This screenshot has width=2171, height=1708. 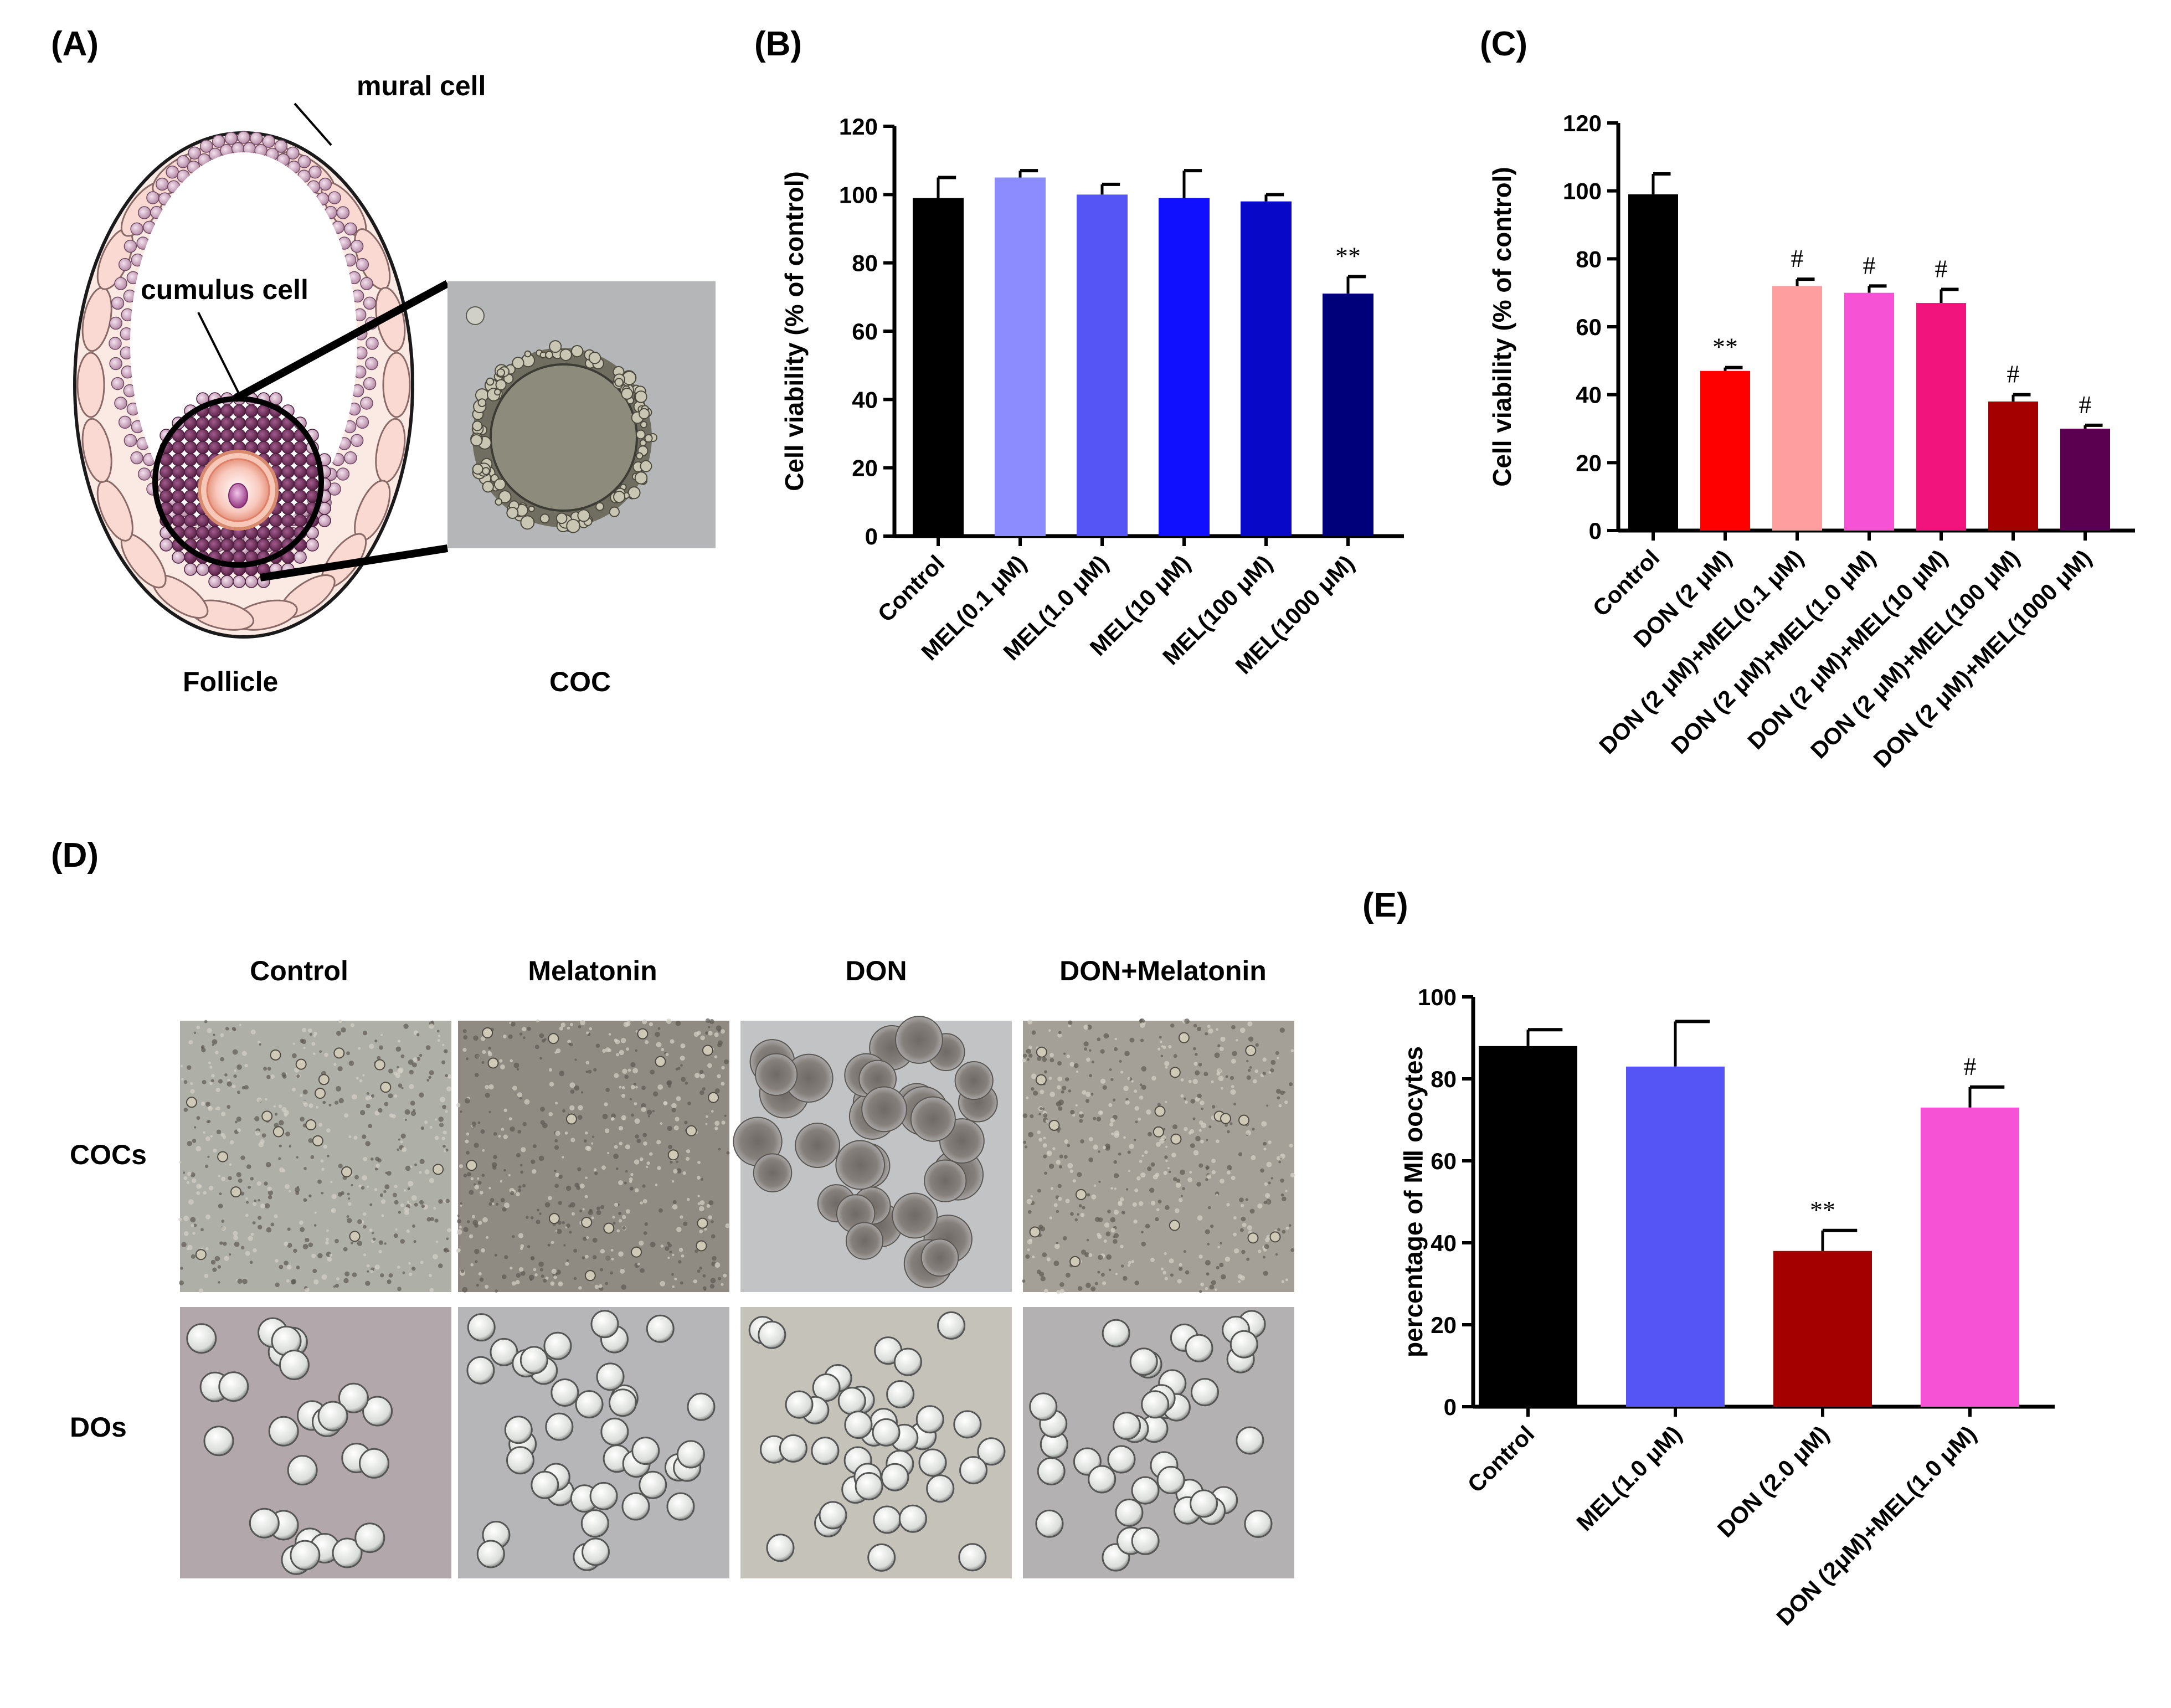 I want to click on mural-cell, so click(x=90, y=385).